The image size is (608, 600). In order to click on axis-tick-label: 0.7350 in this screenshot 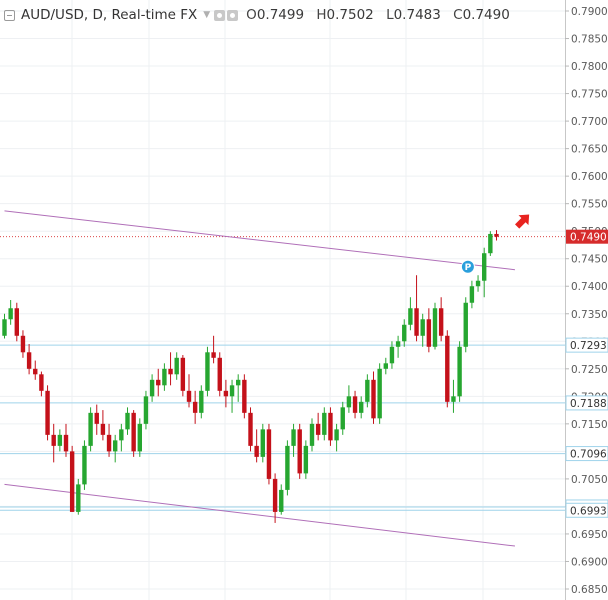, I will do `click(589, 315)`.